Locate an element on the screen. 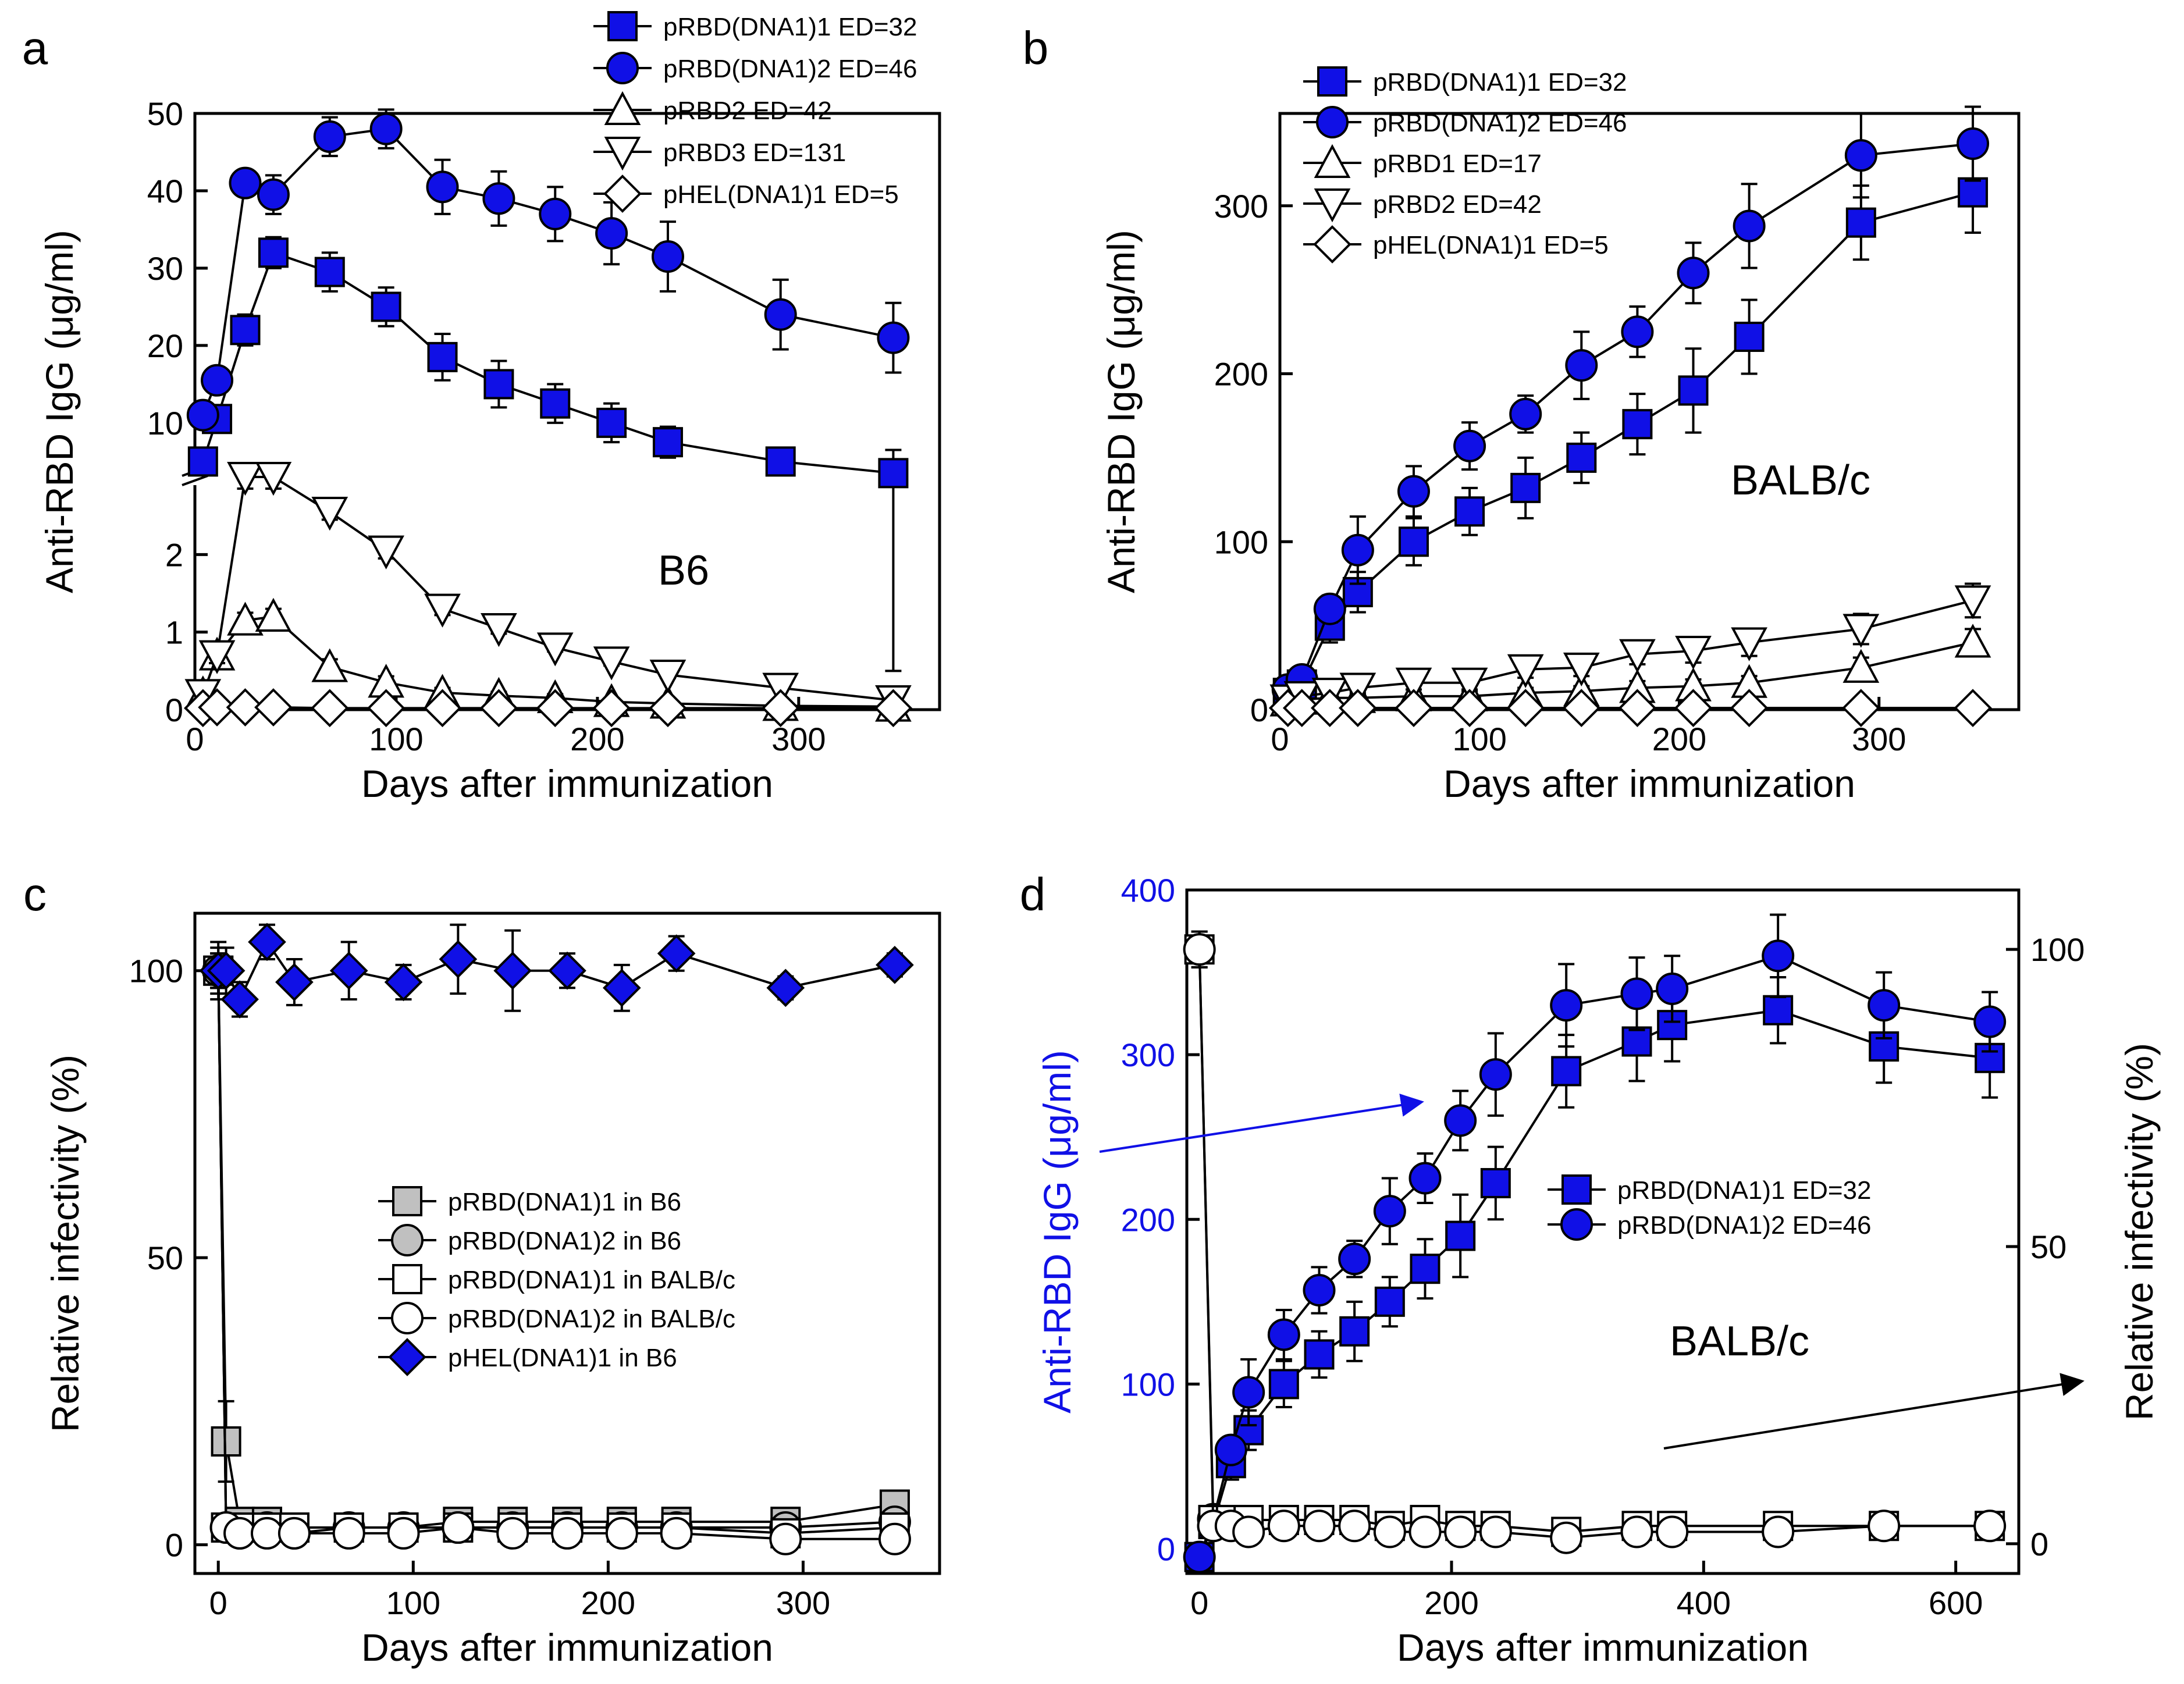  legend-item: pHEL(DNA1)1 ED=5 is located at coordinates (1456, 244).